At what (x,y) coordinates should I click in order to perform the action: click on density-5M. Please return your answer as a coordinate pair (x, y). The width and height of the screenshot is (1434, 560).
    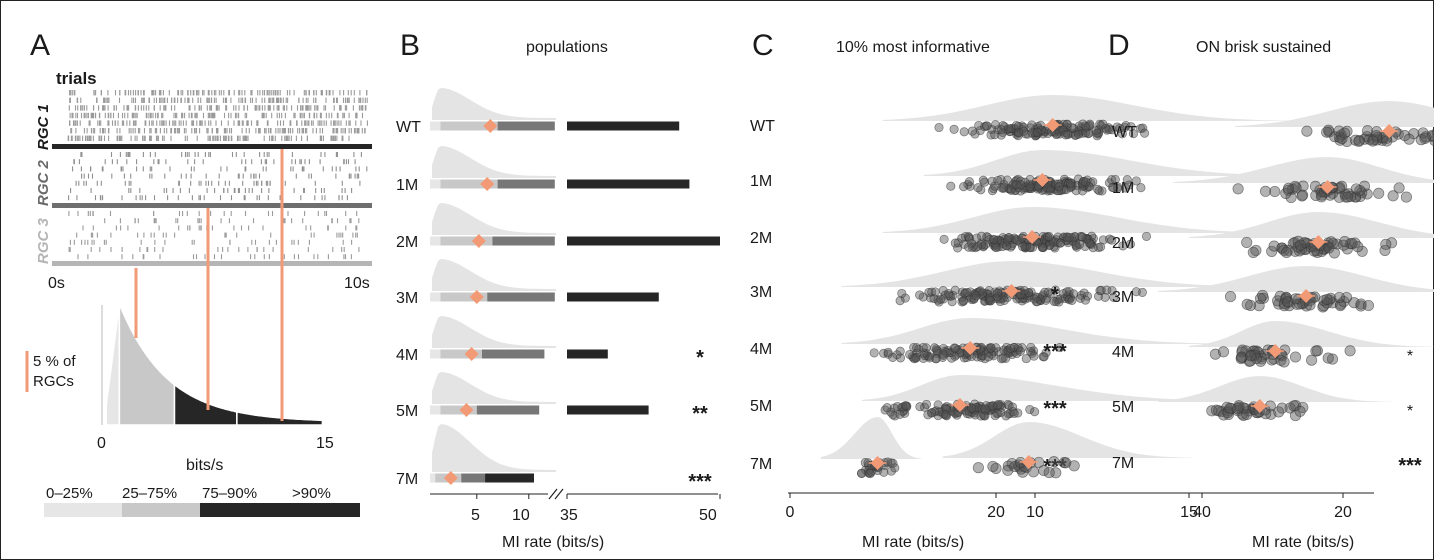
    Looking at the image, I should click on (494, 388).